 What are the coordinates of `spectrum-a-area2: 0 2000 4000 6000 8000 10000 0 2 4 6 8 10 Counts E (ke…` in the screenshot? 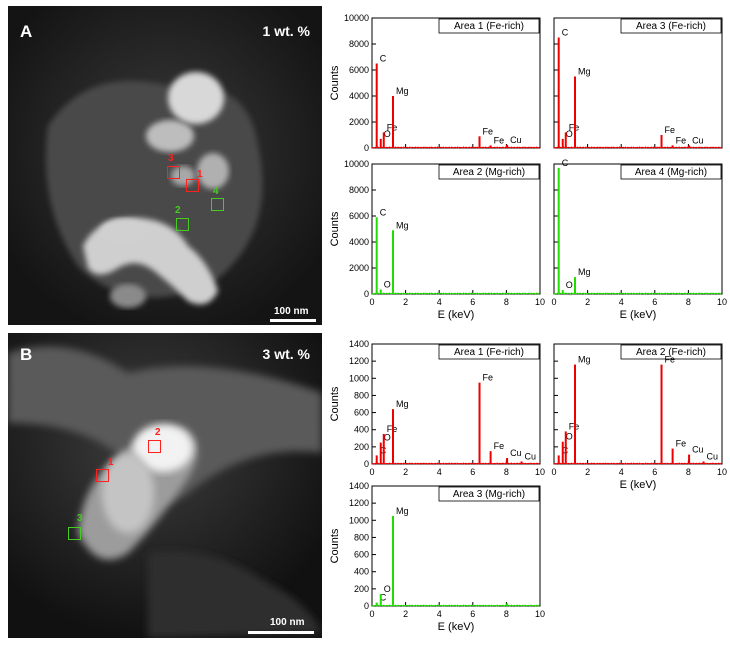 It's located at (442, 242).